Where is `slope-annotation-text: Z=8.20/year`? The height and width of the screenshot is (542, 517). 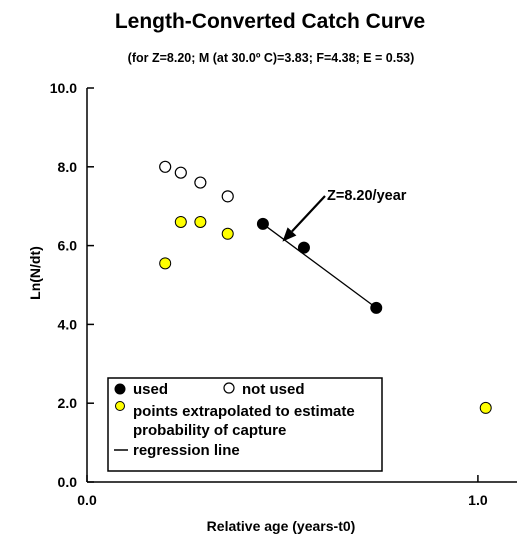
slope-annotation-text: Z=8.20/year is located at coordinates (367, 196).